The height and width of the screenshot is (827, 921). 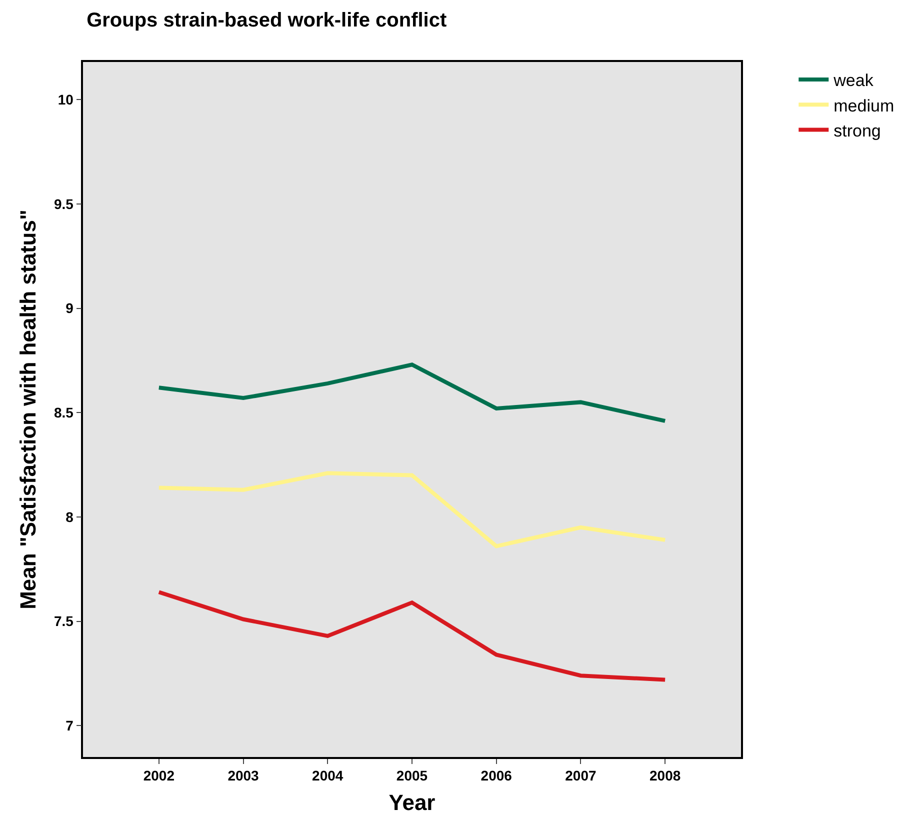 What do you see at coordinates (66, 99) in the screenshot?
I see `y-tick-label: 10` at bounding box center [66, 99].